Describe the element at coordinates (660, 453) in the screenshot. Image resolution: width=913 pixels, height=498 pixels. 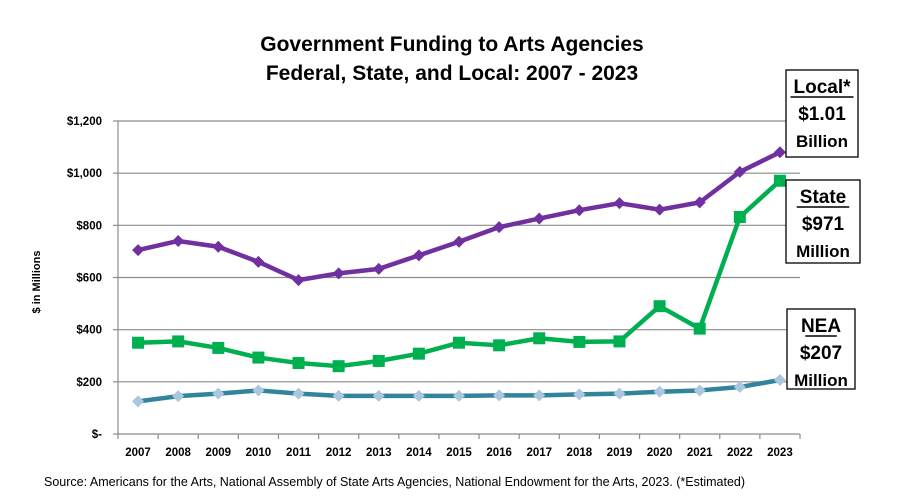
I see `x-tick-label: 2020` at that location.